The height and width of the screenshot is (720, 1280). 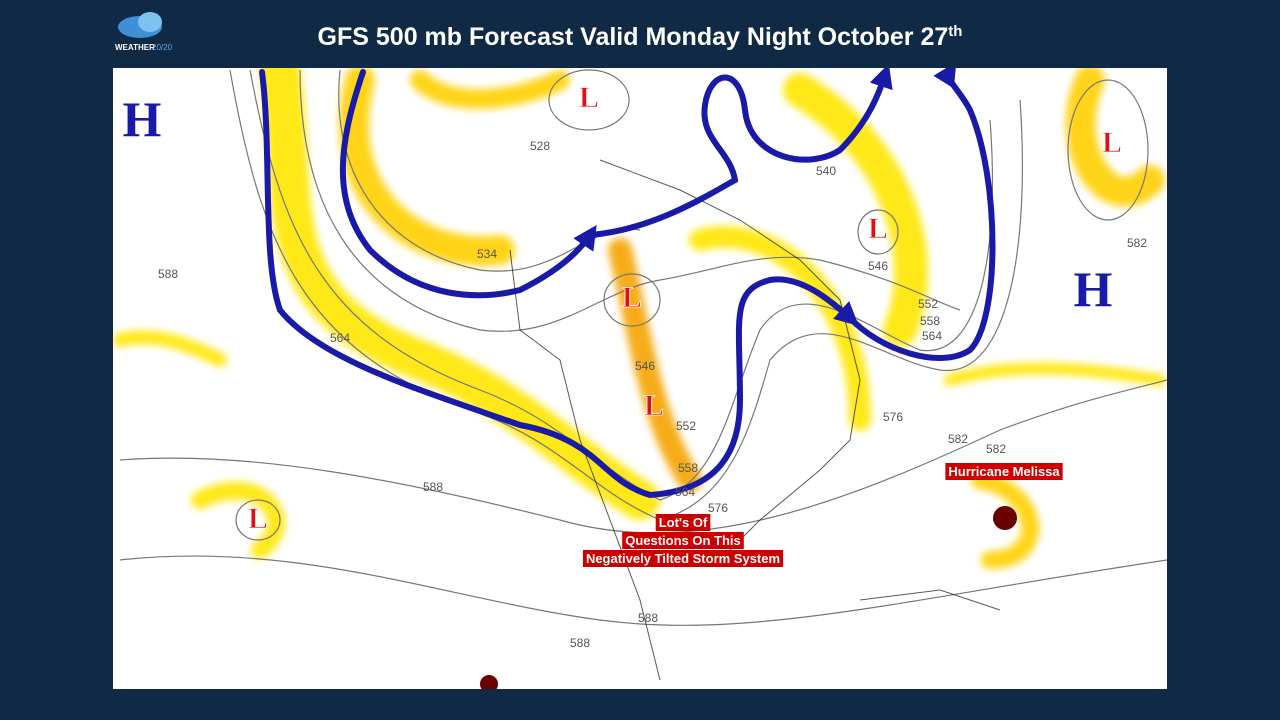 I want to click on logo-number: 20/20, so click(x=162, y=47).